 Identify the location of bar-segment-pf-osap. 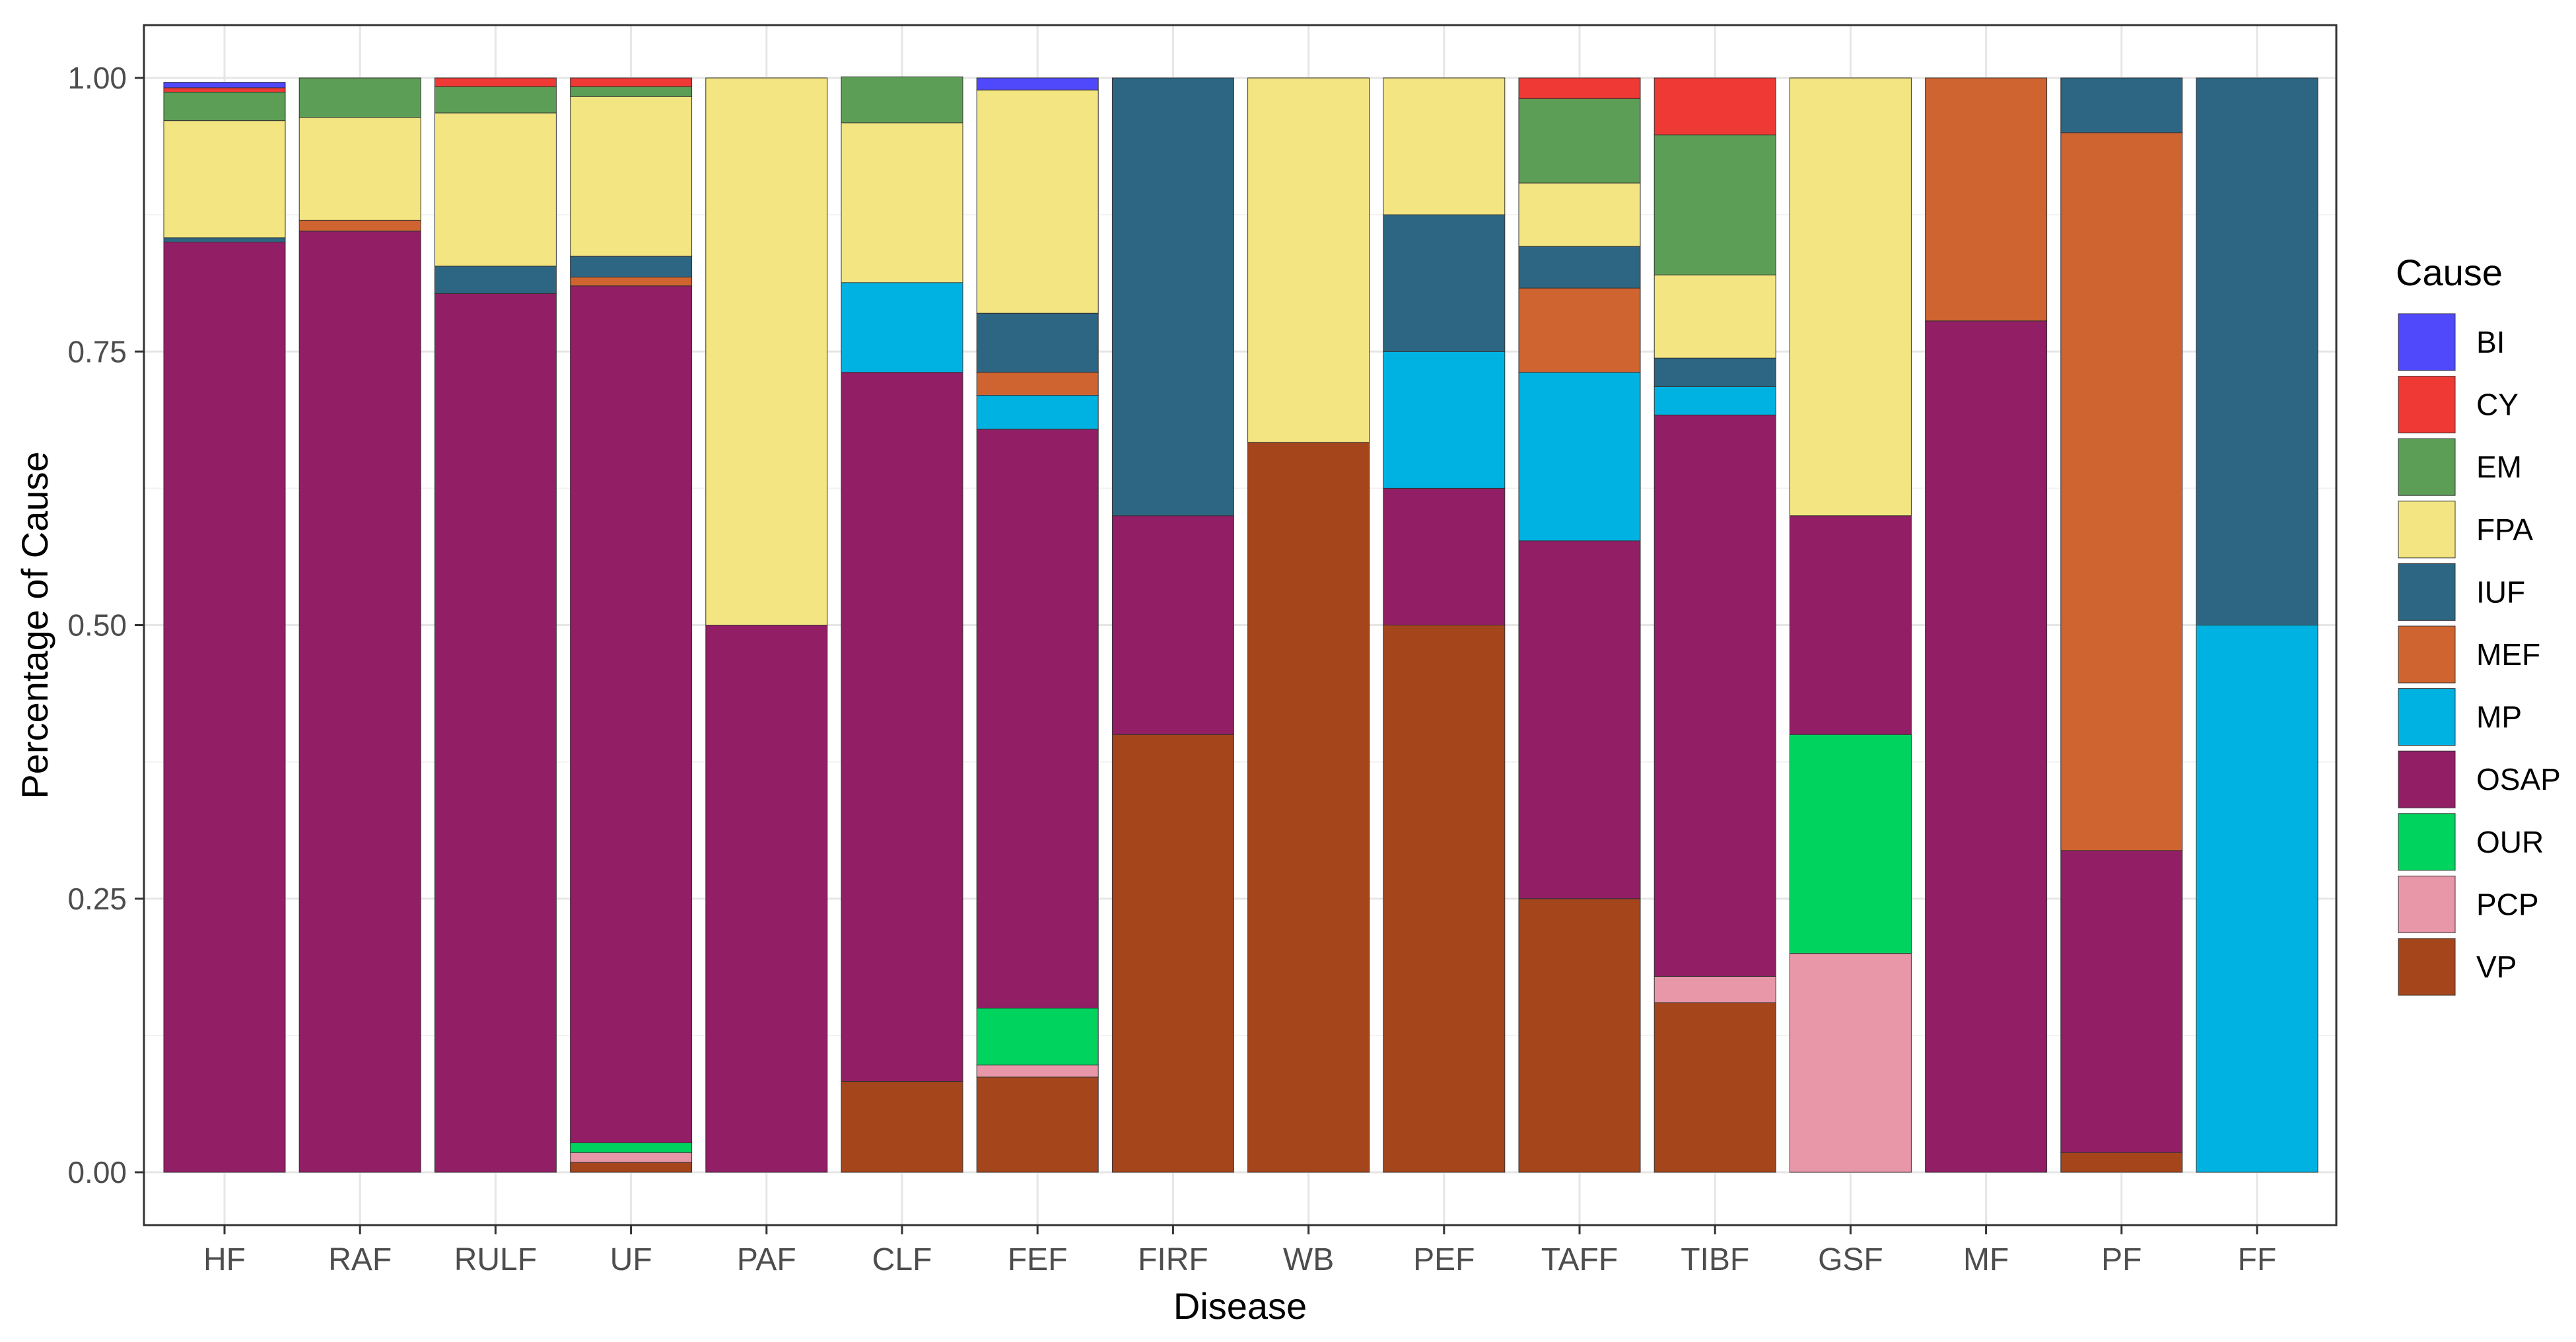
(2121, 1002).